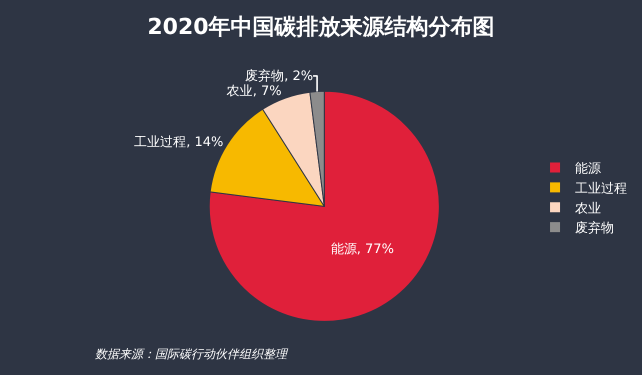 The image size is (642, 375). Describe the element at coordinates (362, 249) in the screenshot. I see `data-label: 能源, 77%` at that location.